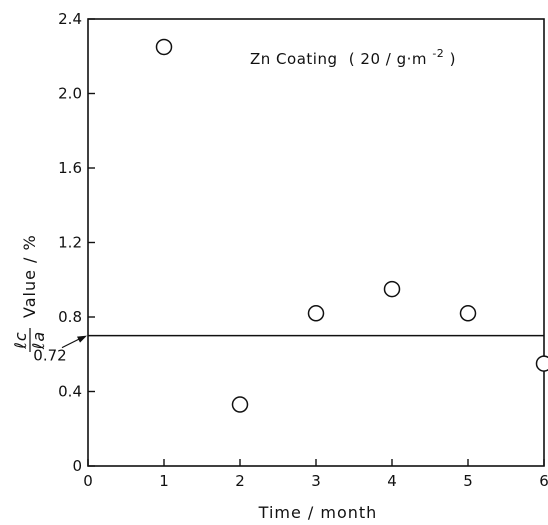 The width and height of the screenshot is (548, 525). What do you see at coordinates (438, 53) in the screenshot?
I see `annotation-exponent: -2` at bounding box center [438, 53].